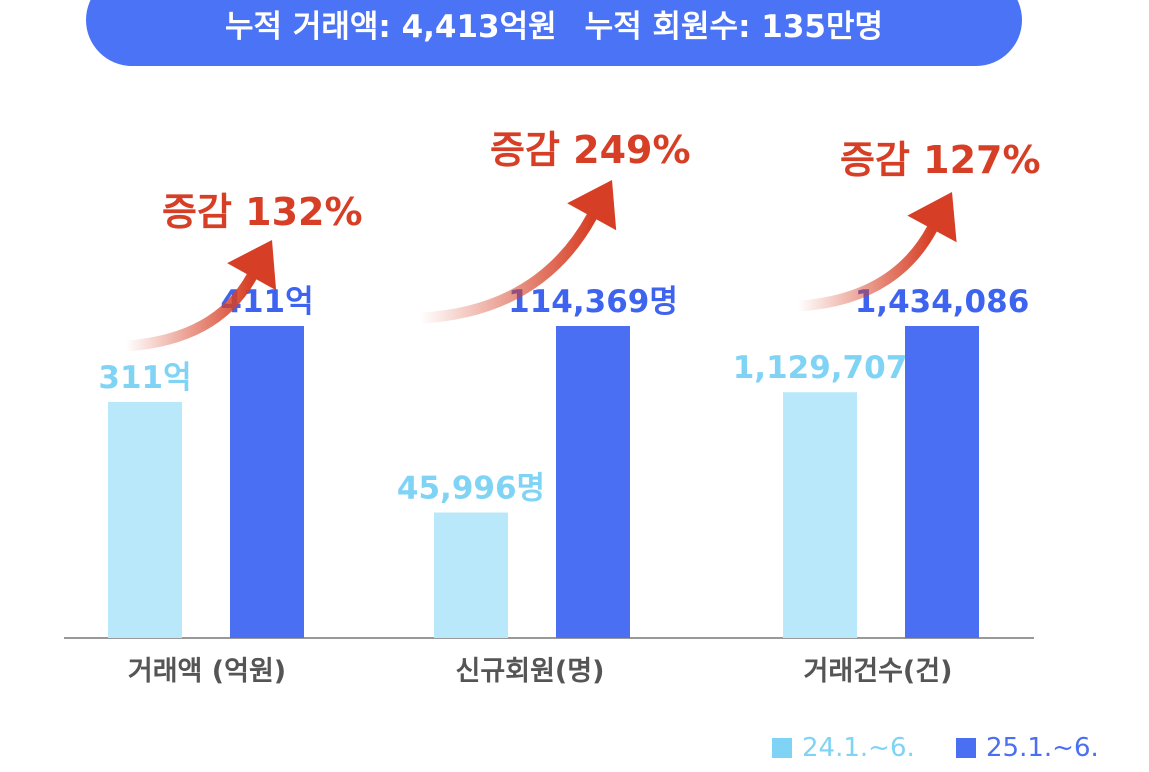  Describe the element at coordinates (144, 378) in the screenshot. I see `data-label-2024-1: 311억` at that location.